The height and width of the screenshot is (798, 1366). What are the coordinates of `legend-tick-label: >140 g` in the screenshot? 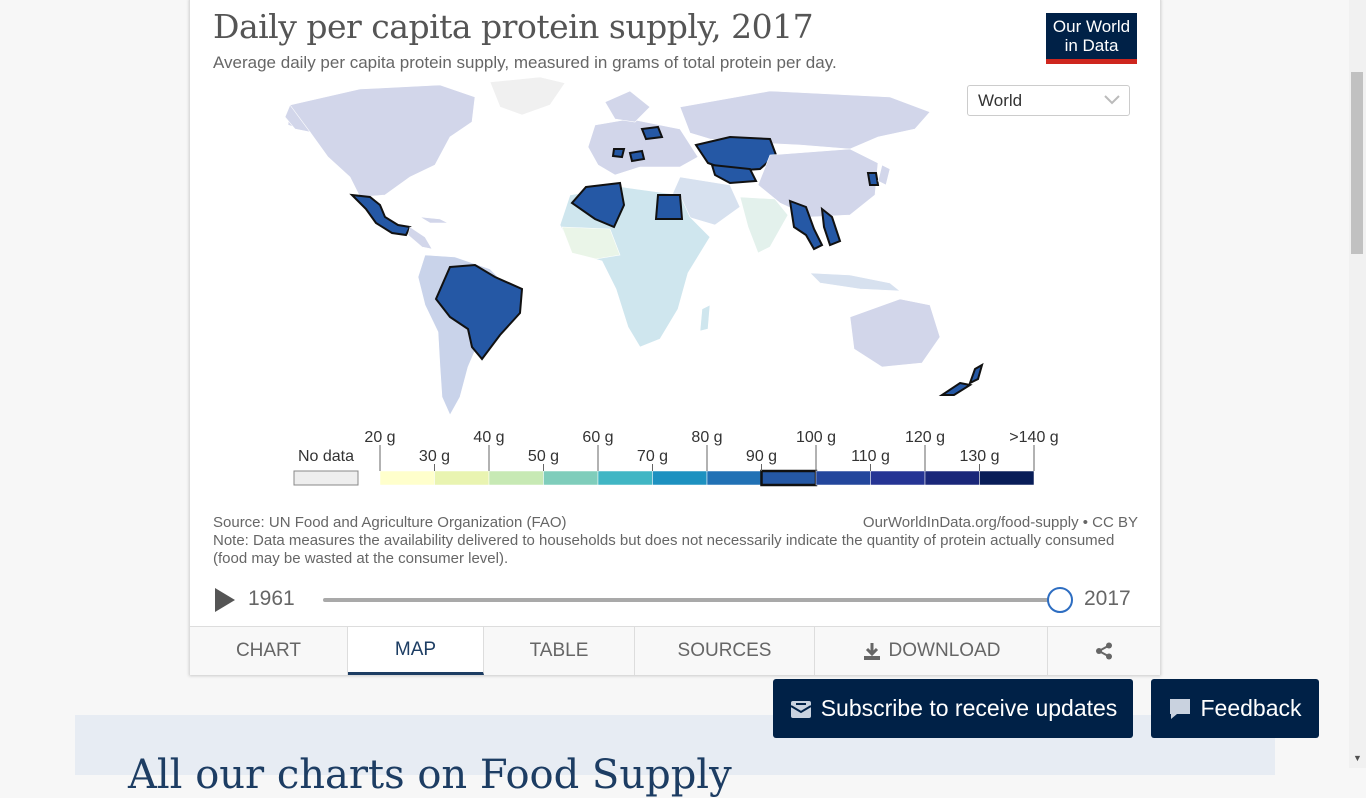 It's located at (1033, 437).